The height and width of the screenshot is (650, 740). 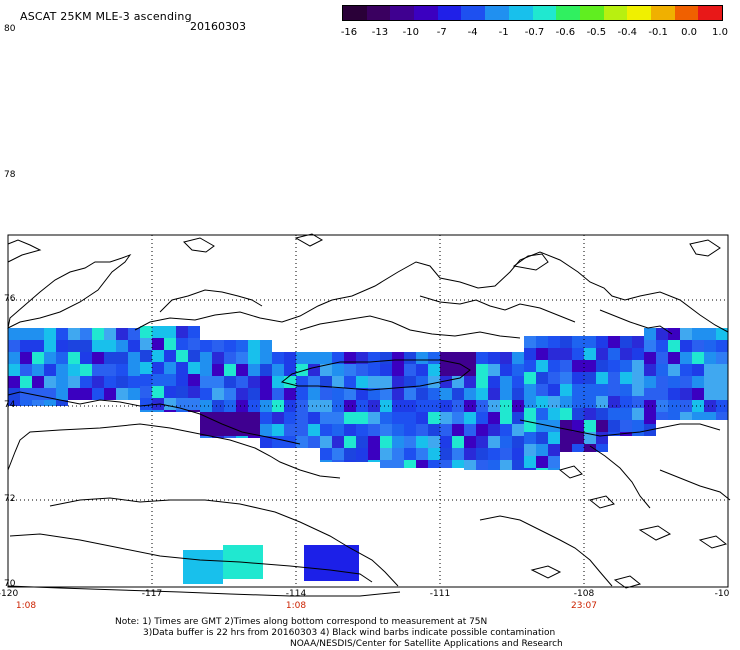 I want to click on latitude-label: 80, so click(x=10, y=29).